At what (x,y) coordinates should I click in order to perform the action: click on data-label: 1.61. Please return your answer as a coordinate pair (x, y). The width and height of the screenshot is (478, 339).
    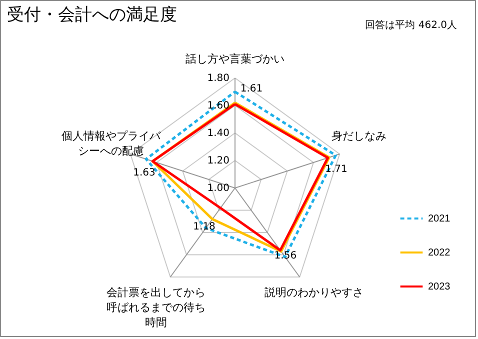
    Looking at the image, I should click on (251, 89).